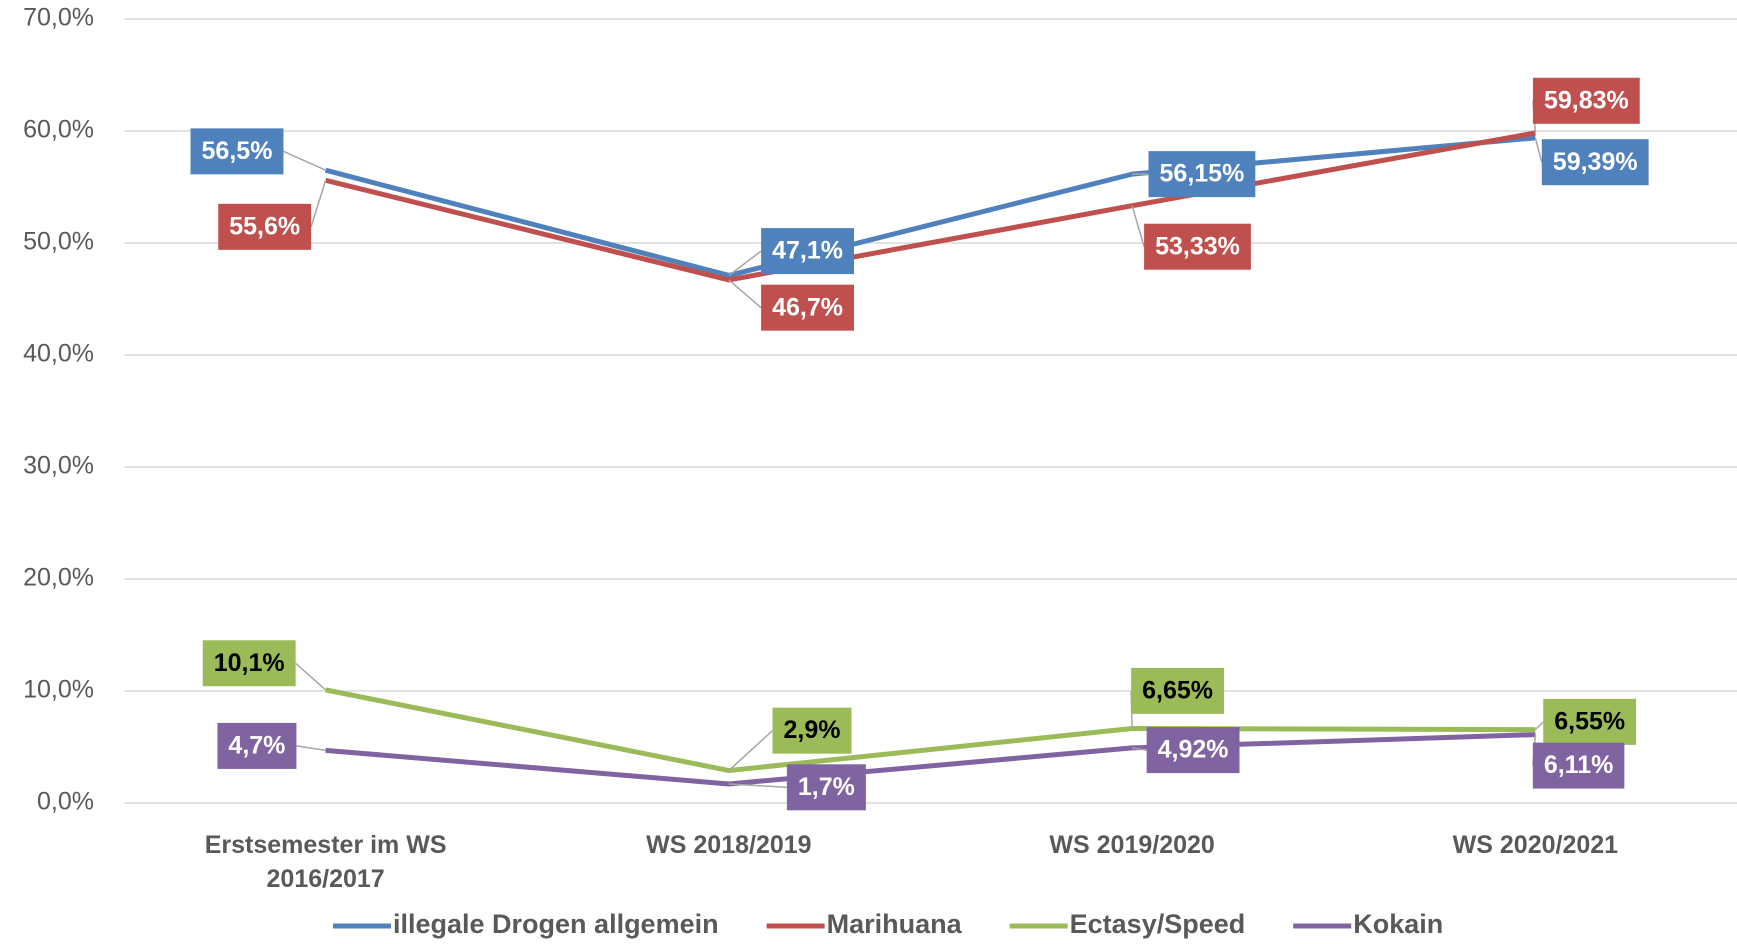 The image size is (1737, 944). I want to click on data-label: 47,1%, so click(807, 251).